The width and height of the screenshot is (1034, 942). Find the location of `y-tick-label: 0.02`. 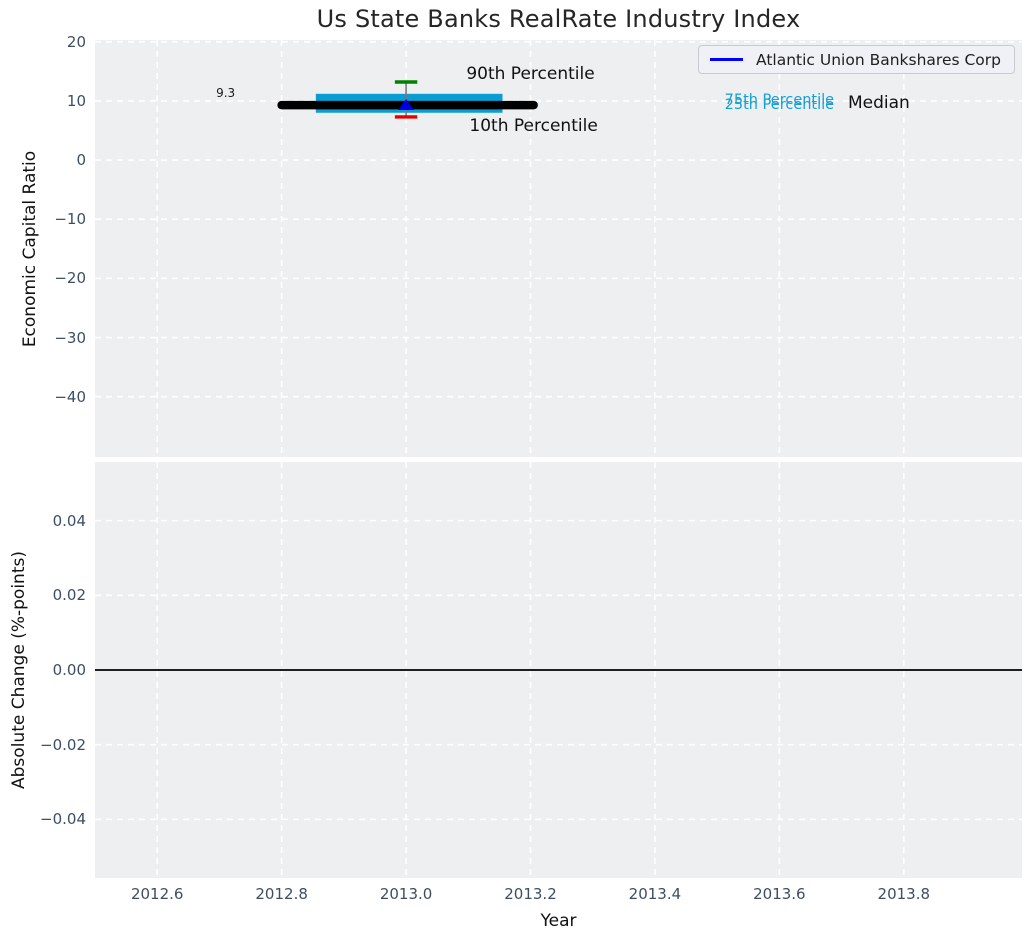

y-tick-label: 0.02 is located at coordinates (69, 595).